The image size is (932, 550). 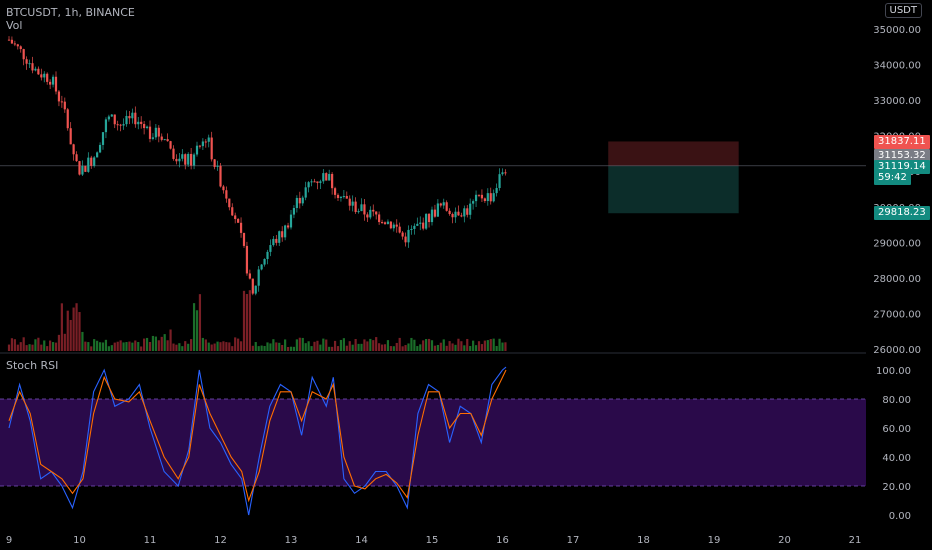 I want to click on symbol-label: BTCUSDT, 1h, BINANCE, so click(x=70, y=12).